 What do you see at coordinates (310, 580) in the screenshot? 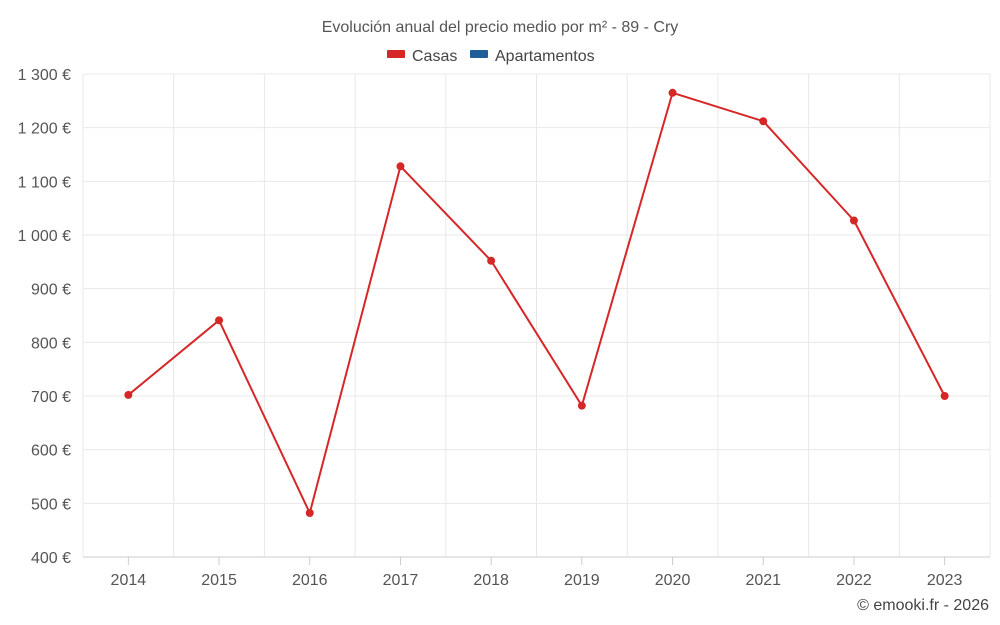
I see `x-tick-label: 2016` at bounding box center [310, 580].